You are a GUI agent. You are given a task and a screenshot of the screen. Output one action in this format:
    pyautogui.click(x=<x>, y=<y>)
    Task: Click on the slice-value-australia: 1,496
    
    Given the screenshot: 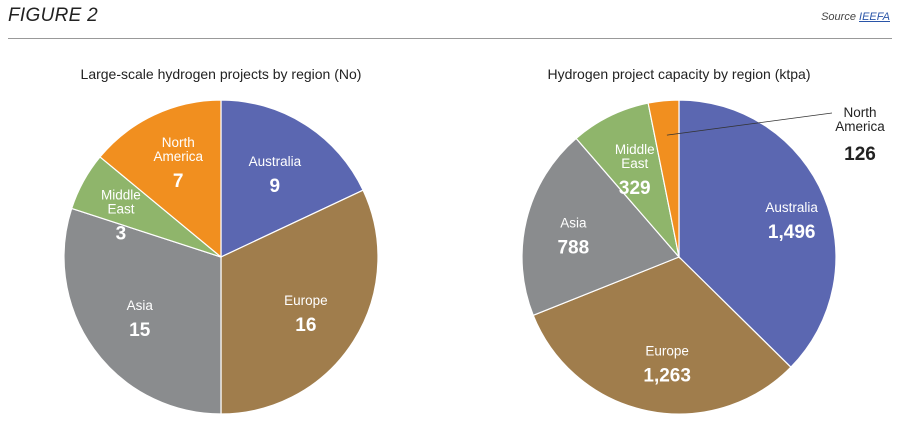 What is the action you would take?
    pyautogui.click(x=792, y=232)
    